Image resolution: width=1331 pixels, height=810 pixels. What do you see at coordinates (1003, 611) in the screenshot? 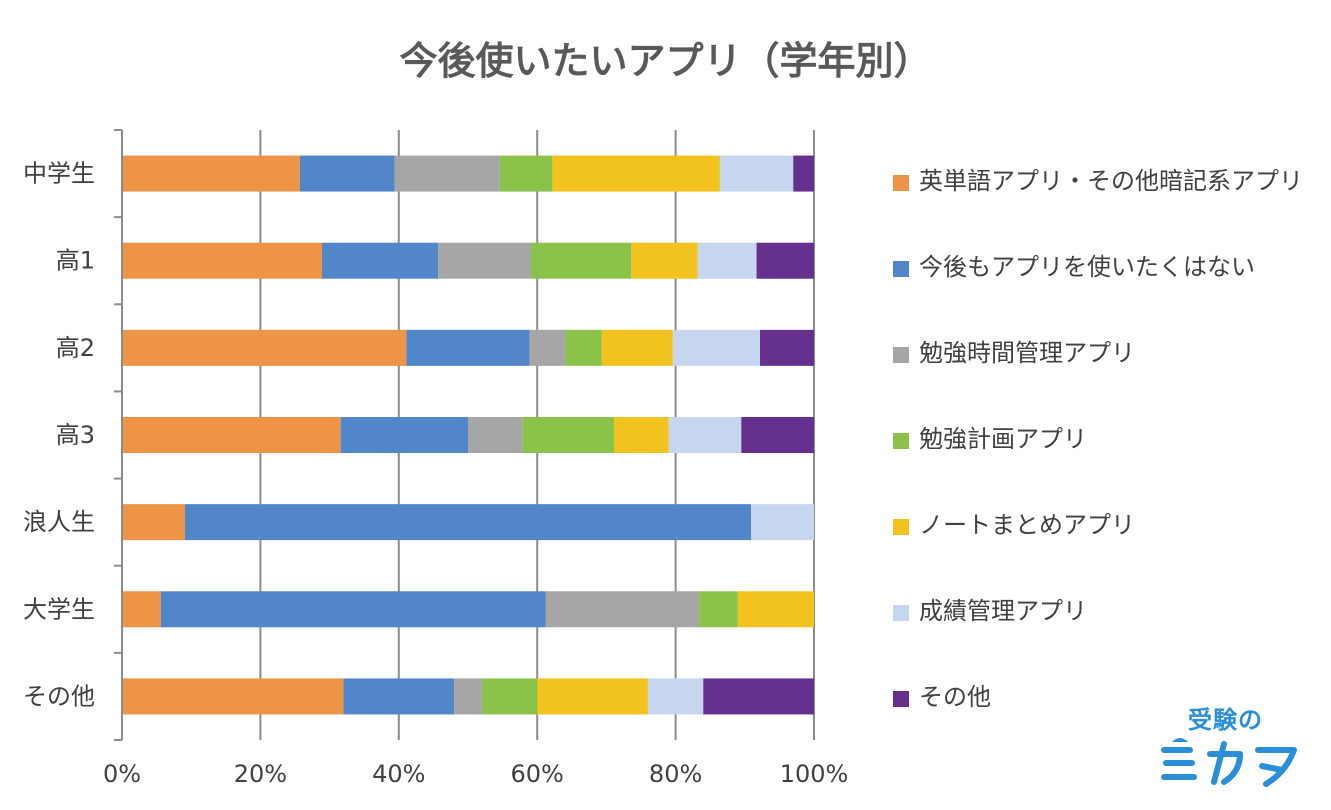
I see `legend-label: 成績管理アプリ` at bounding box center [1003, 611].